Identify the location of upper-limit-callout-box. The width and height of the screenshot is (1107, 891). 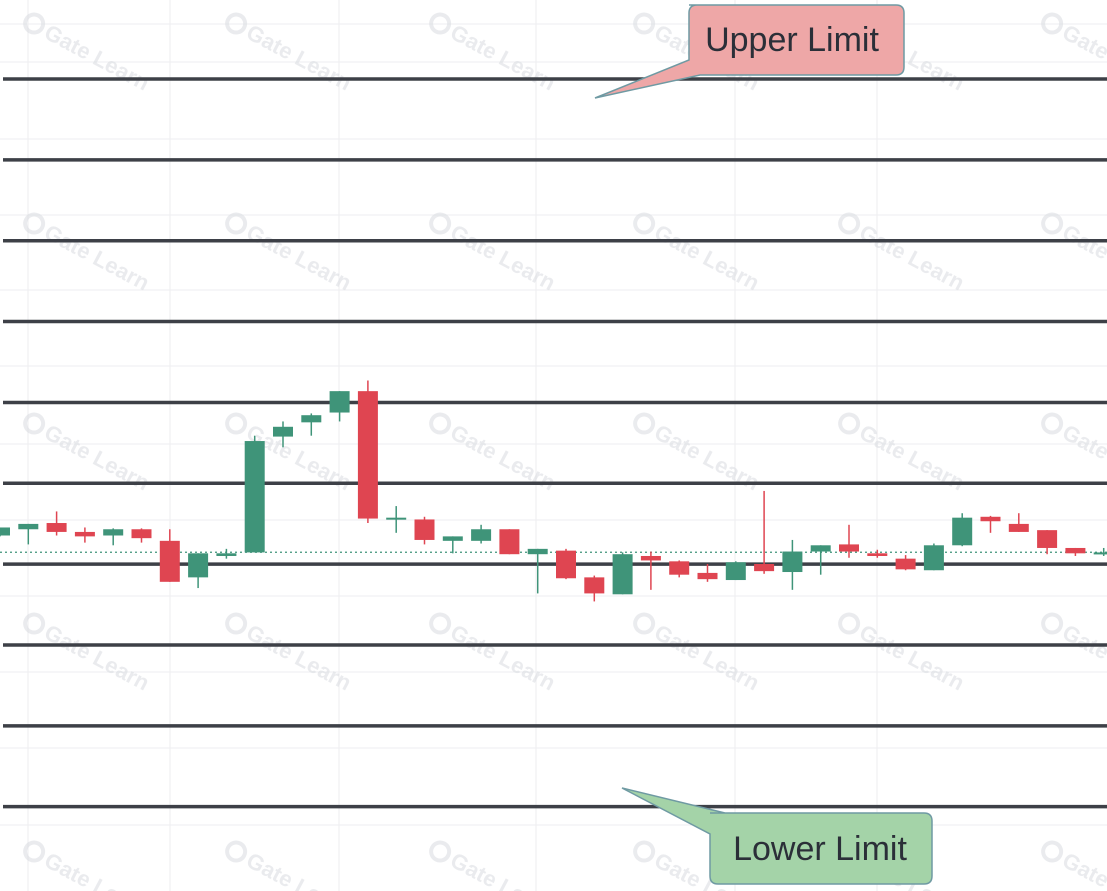
(749, 51).